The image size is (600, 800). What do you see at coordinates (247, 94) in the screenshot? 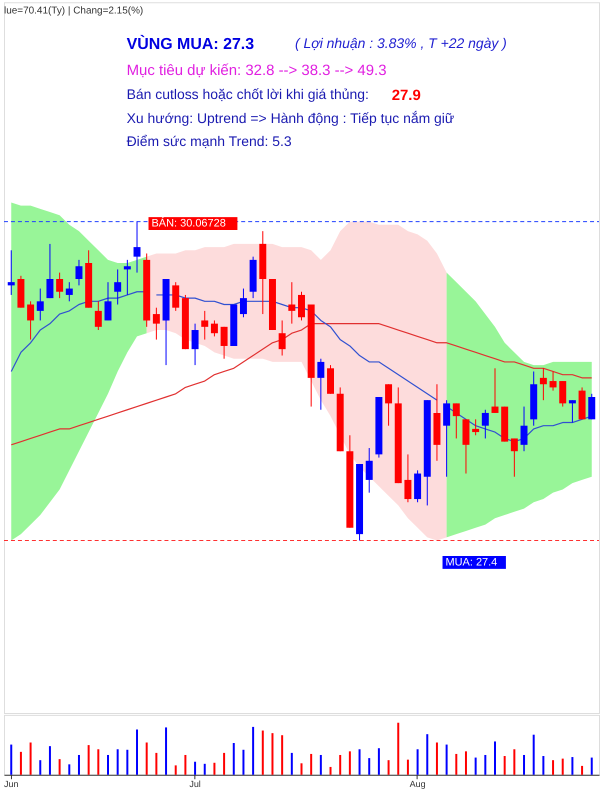
I see `text: Bán cutloss hoặc chốt lời khi giá thủng:` at bounding box center [247, 94].